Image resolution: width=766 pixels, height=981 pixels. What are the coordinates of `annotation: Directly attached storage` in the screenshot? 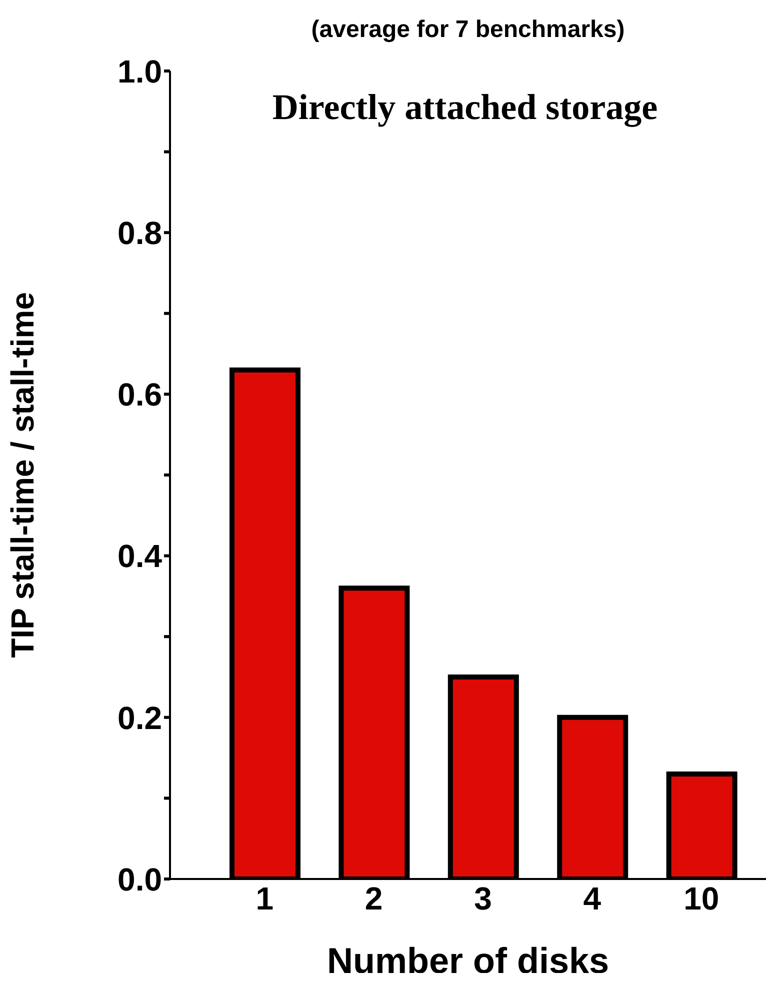 It's located at (465, 107).